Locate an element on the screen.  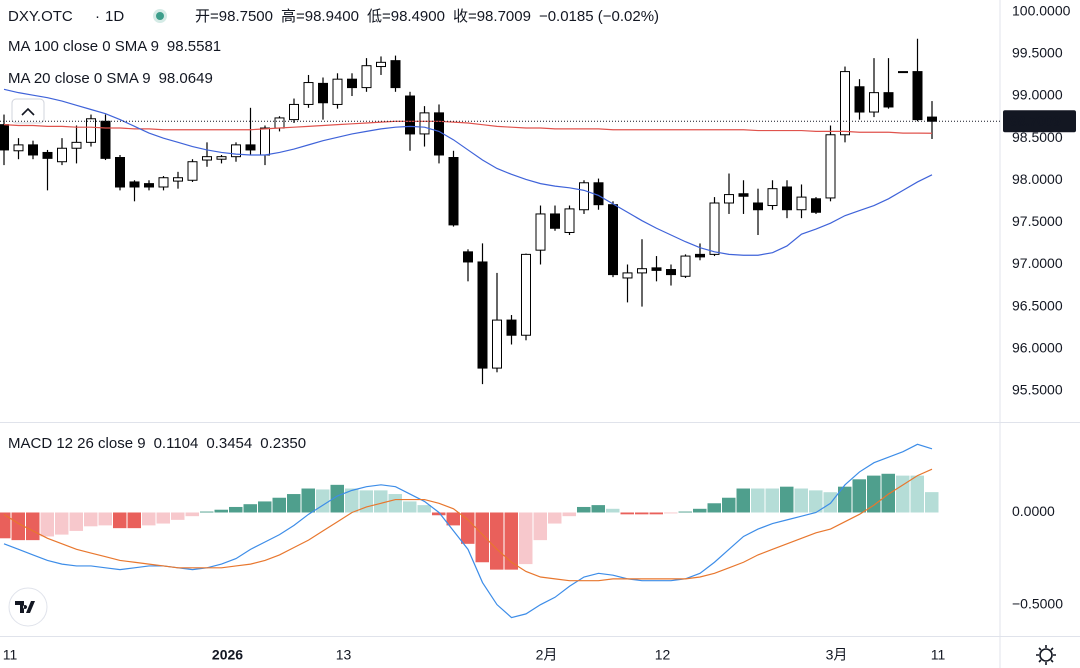
collapse-icon is located at coordinates (28, 111).